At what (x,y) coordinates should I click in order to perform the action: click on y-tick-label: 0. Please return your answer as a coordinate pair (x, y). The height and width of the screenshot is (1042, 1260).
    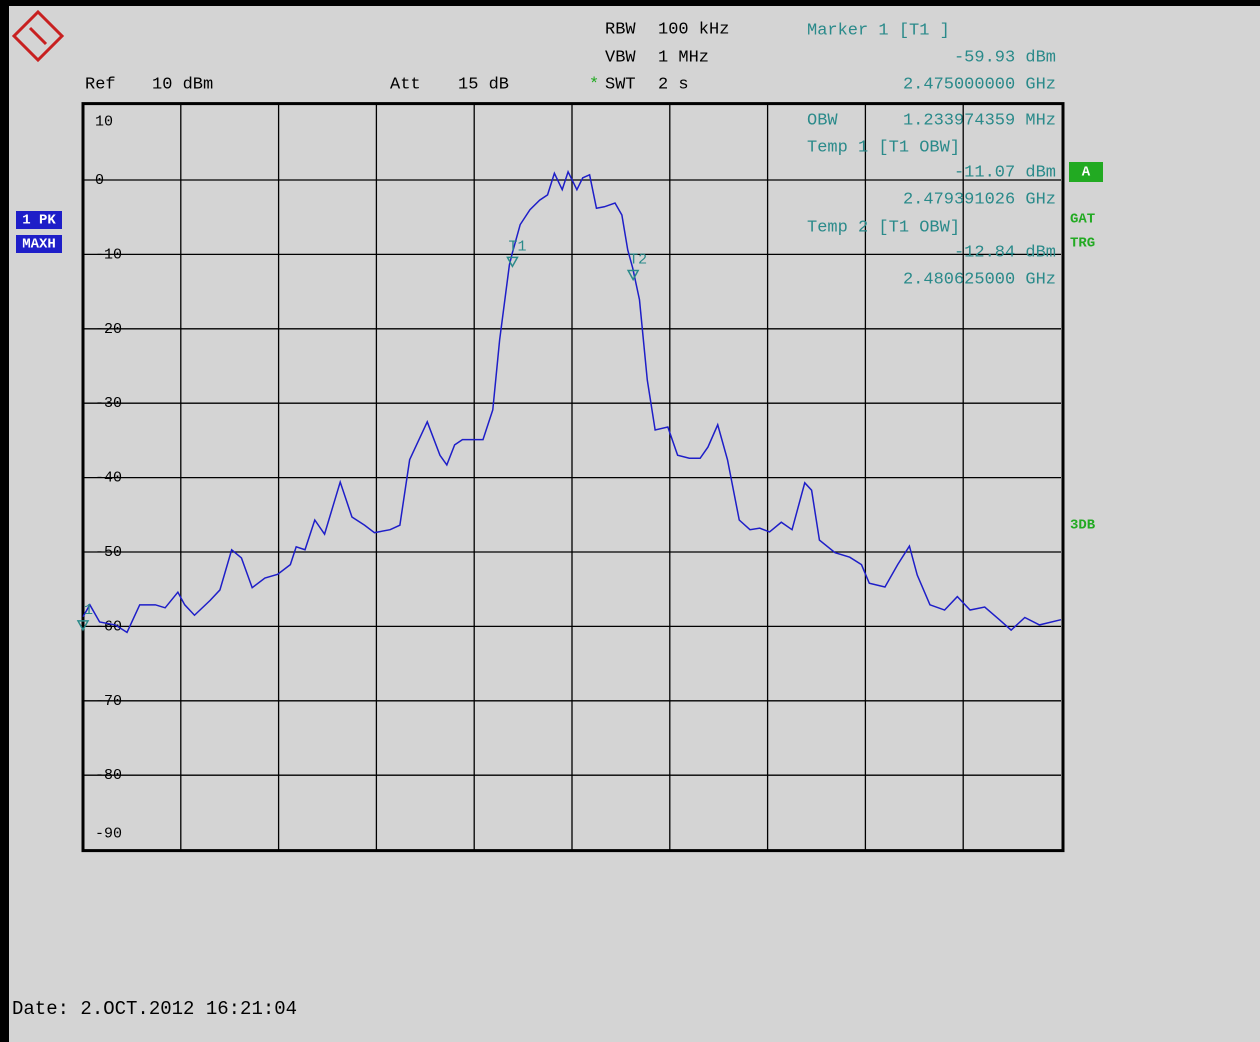
    Looking at the image, I should click on (99, 180).